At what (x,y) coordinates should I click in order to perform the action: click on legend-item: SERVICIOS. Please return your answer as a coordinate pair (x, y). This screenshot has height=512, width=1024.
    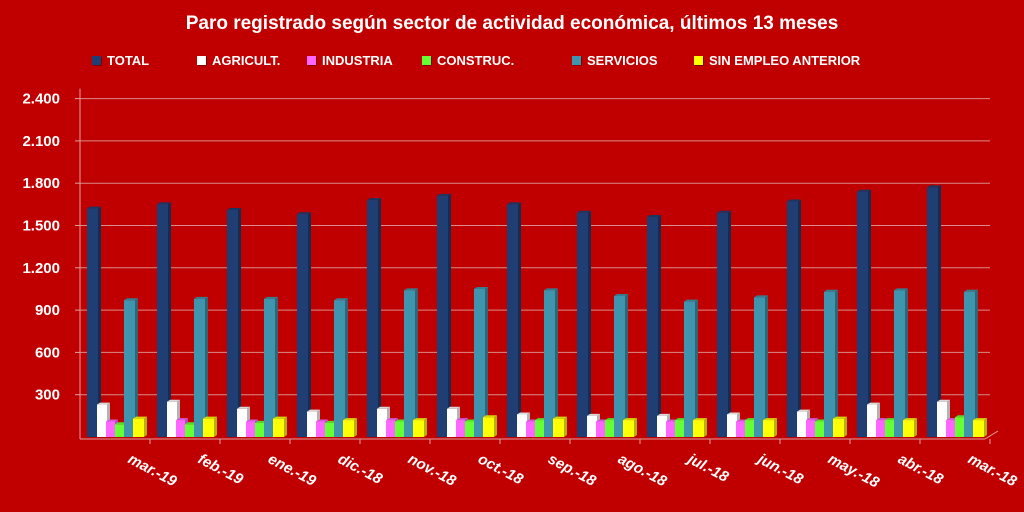
    Looking at the image, I should click on (633, 60).